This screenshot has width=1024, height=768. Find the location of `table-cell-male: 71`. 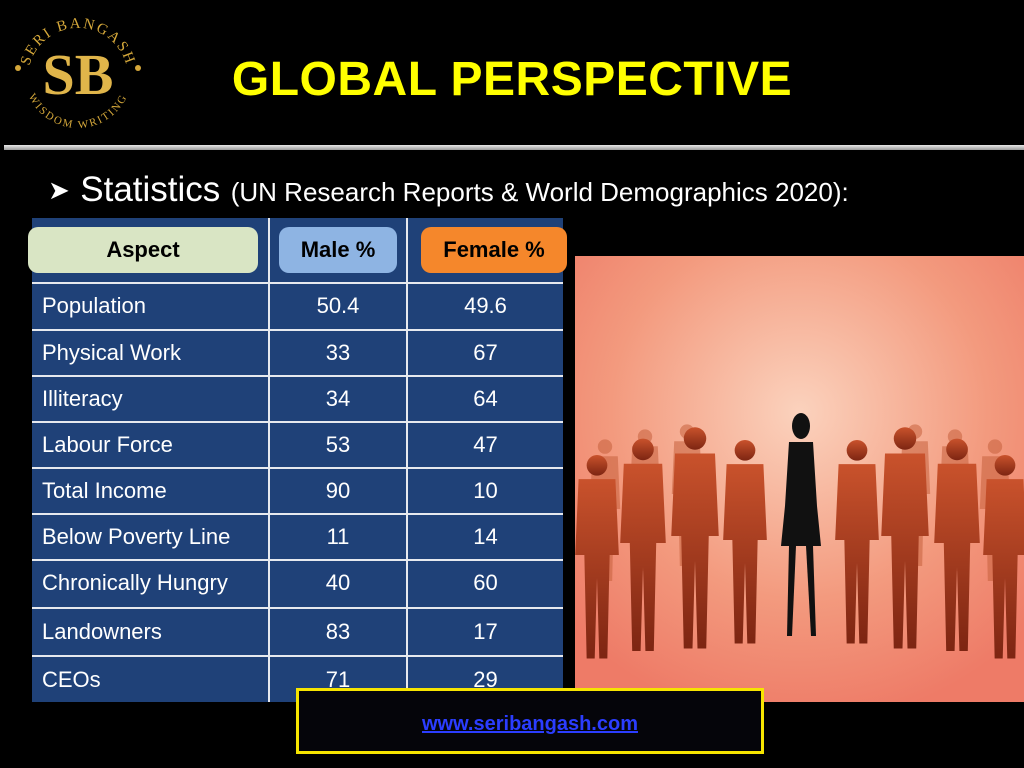

table-cell-male: 71 is located at coordinates (338, 679).